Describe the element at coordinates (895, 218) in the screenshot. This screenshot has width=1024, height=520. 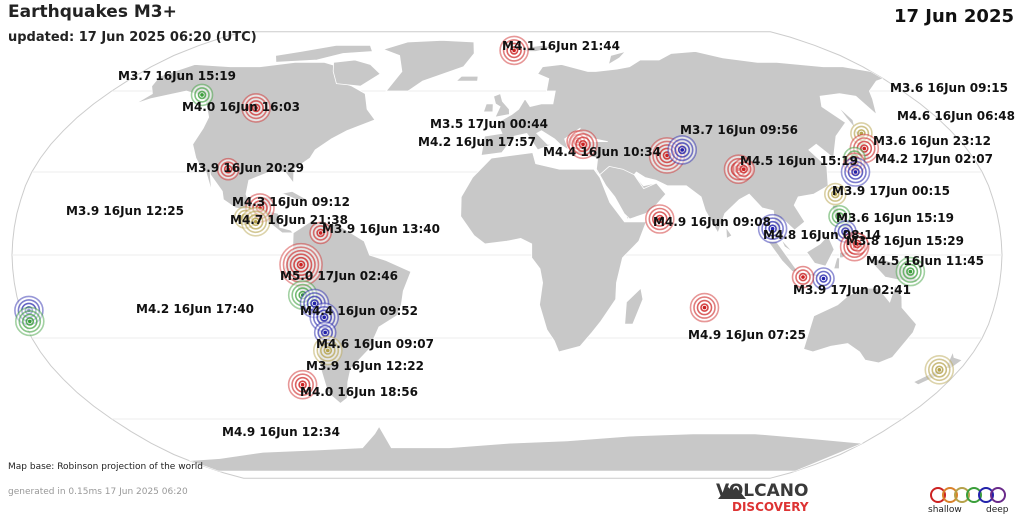
I see `earthquake-label: M3.6 16Jun 15:19` at that location.